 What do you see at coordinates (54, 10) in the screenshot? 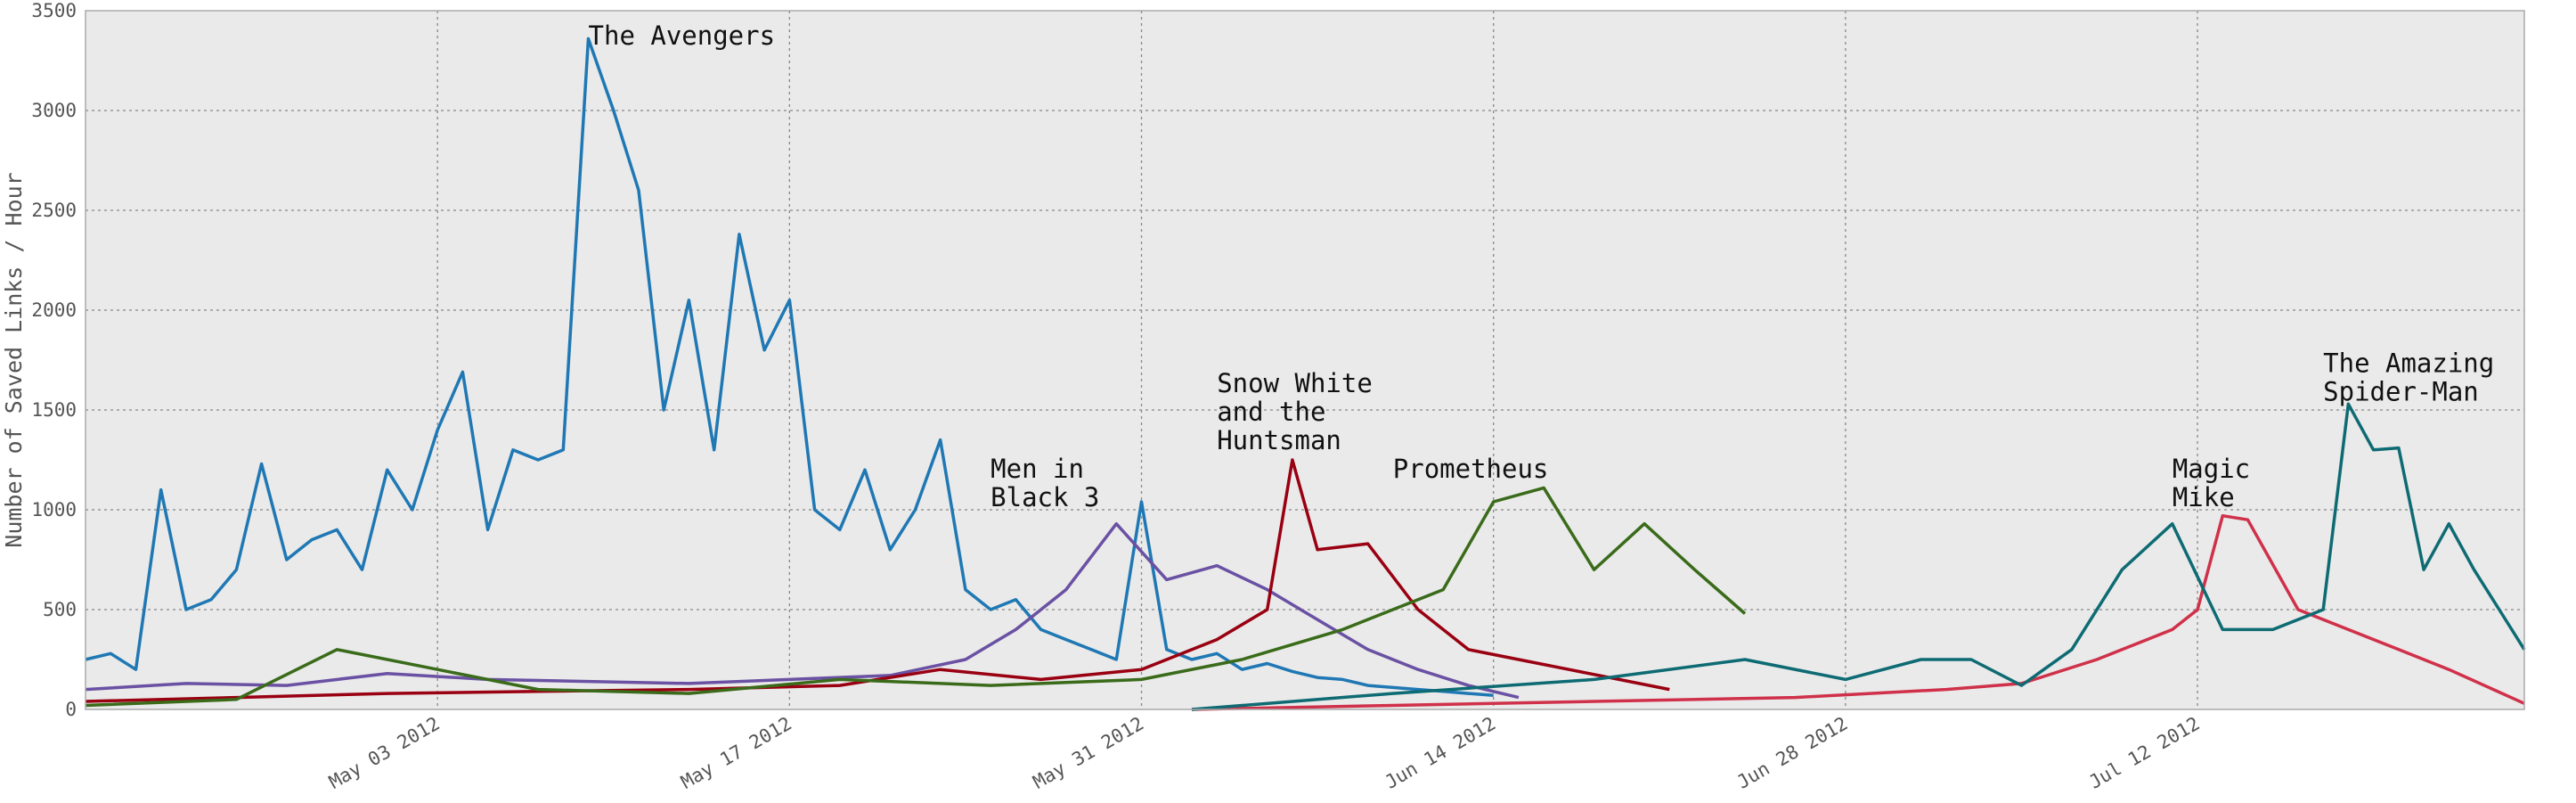
I see `y-tick-label: 3500` at bounding box center [54, 10].